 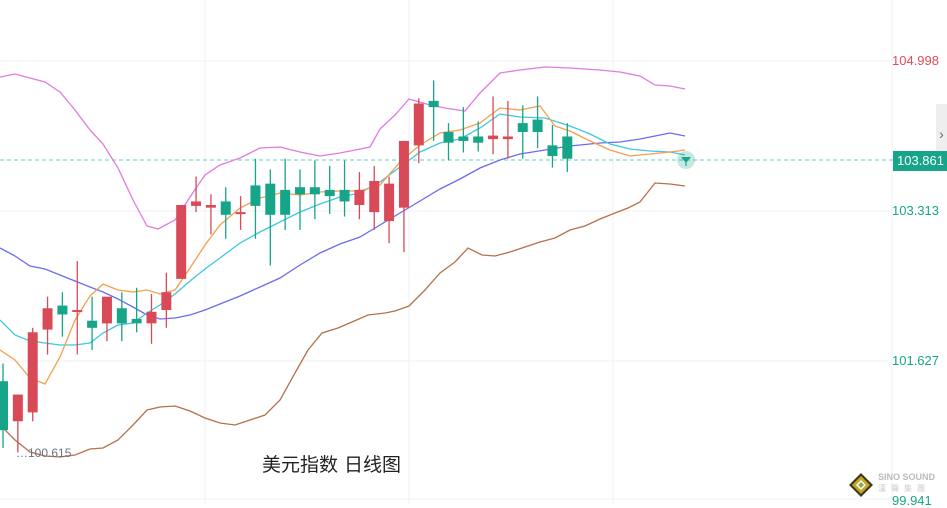 What do you see at coordinates (920, 161) in the screenshot?
I see `current-price-badge: 103.861` at bounding box center [920, 161].